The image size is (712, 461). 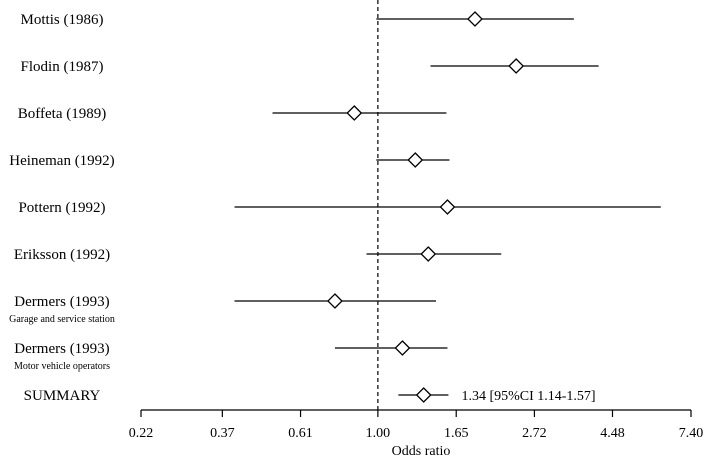 I want to click on study-sublabel: Garage and service station, so click(x=62, y=319).